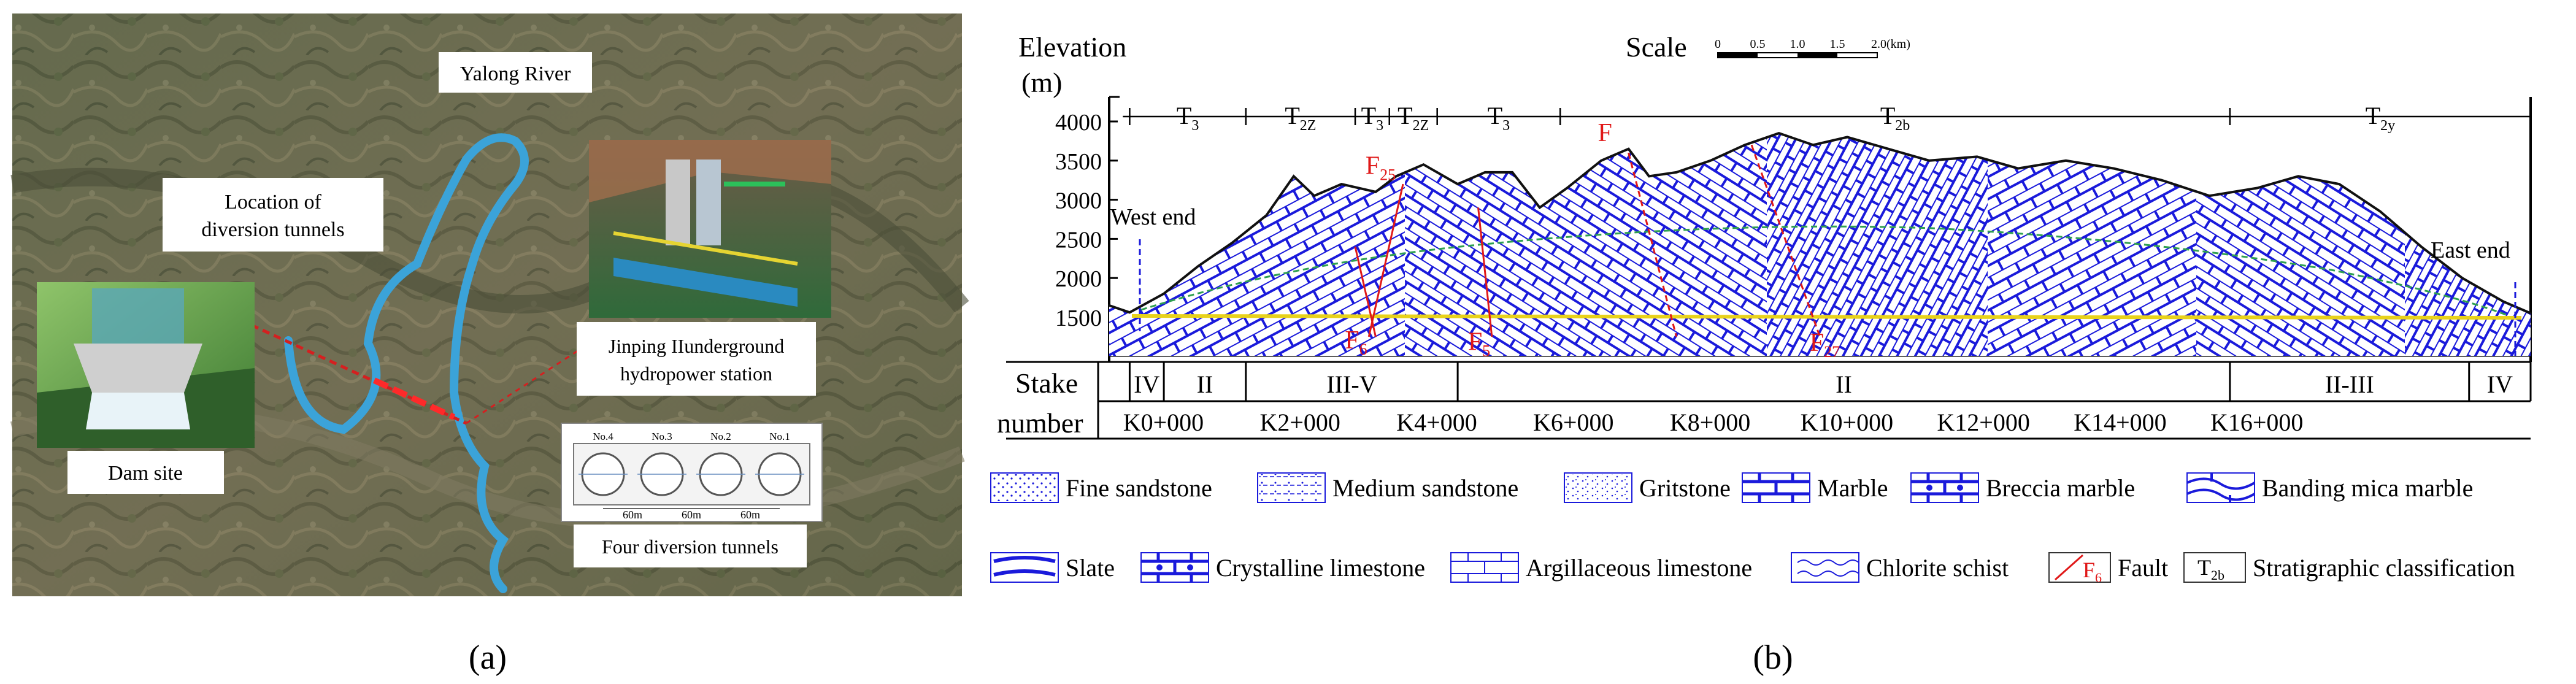 The image size is (2576, 684). Describe the element at coordinates (1847, 422) in the screenshot. I see `stake-number: K10+000` at that location.